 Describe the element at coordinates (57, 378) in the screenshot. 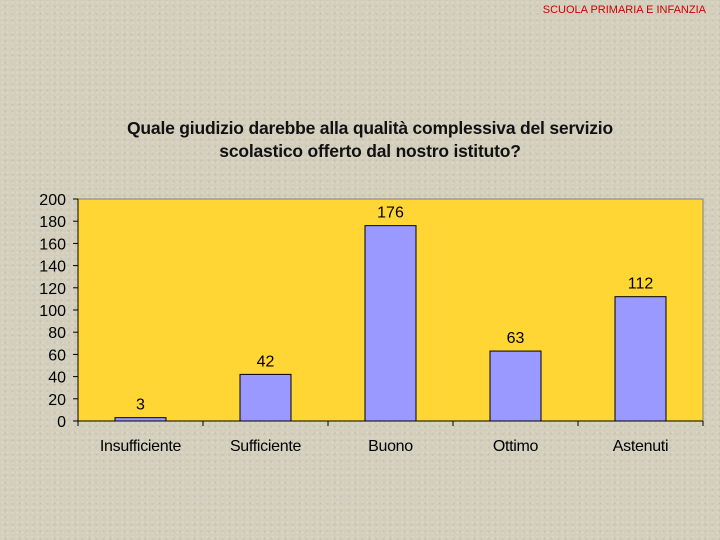

I see `y-tick-label: 40` at that location.